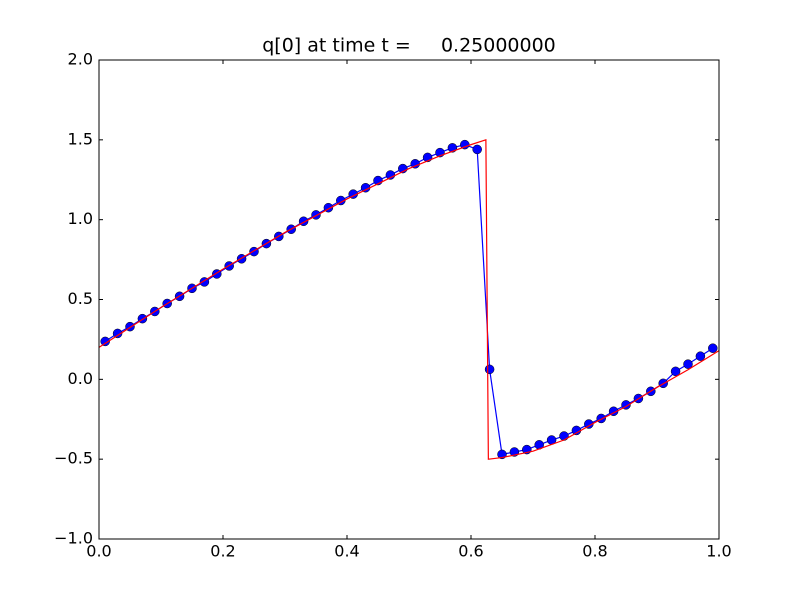 The width and height of the screenshot is (800, 600). What do you see at coordinates (718, 551) in the screenshot?
I see `x-tick-label: 1.0` at bounding box center [718, 551].